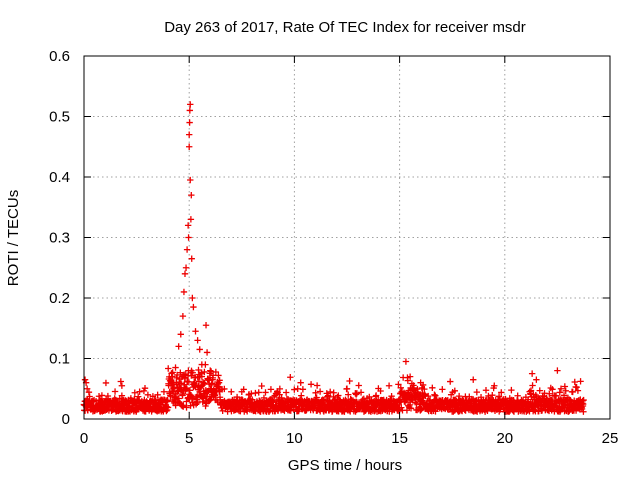  I want to click on y-tick-label: 0.6, so click(59, 56).